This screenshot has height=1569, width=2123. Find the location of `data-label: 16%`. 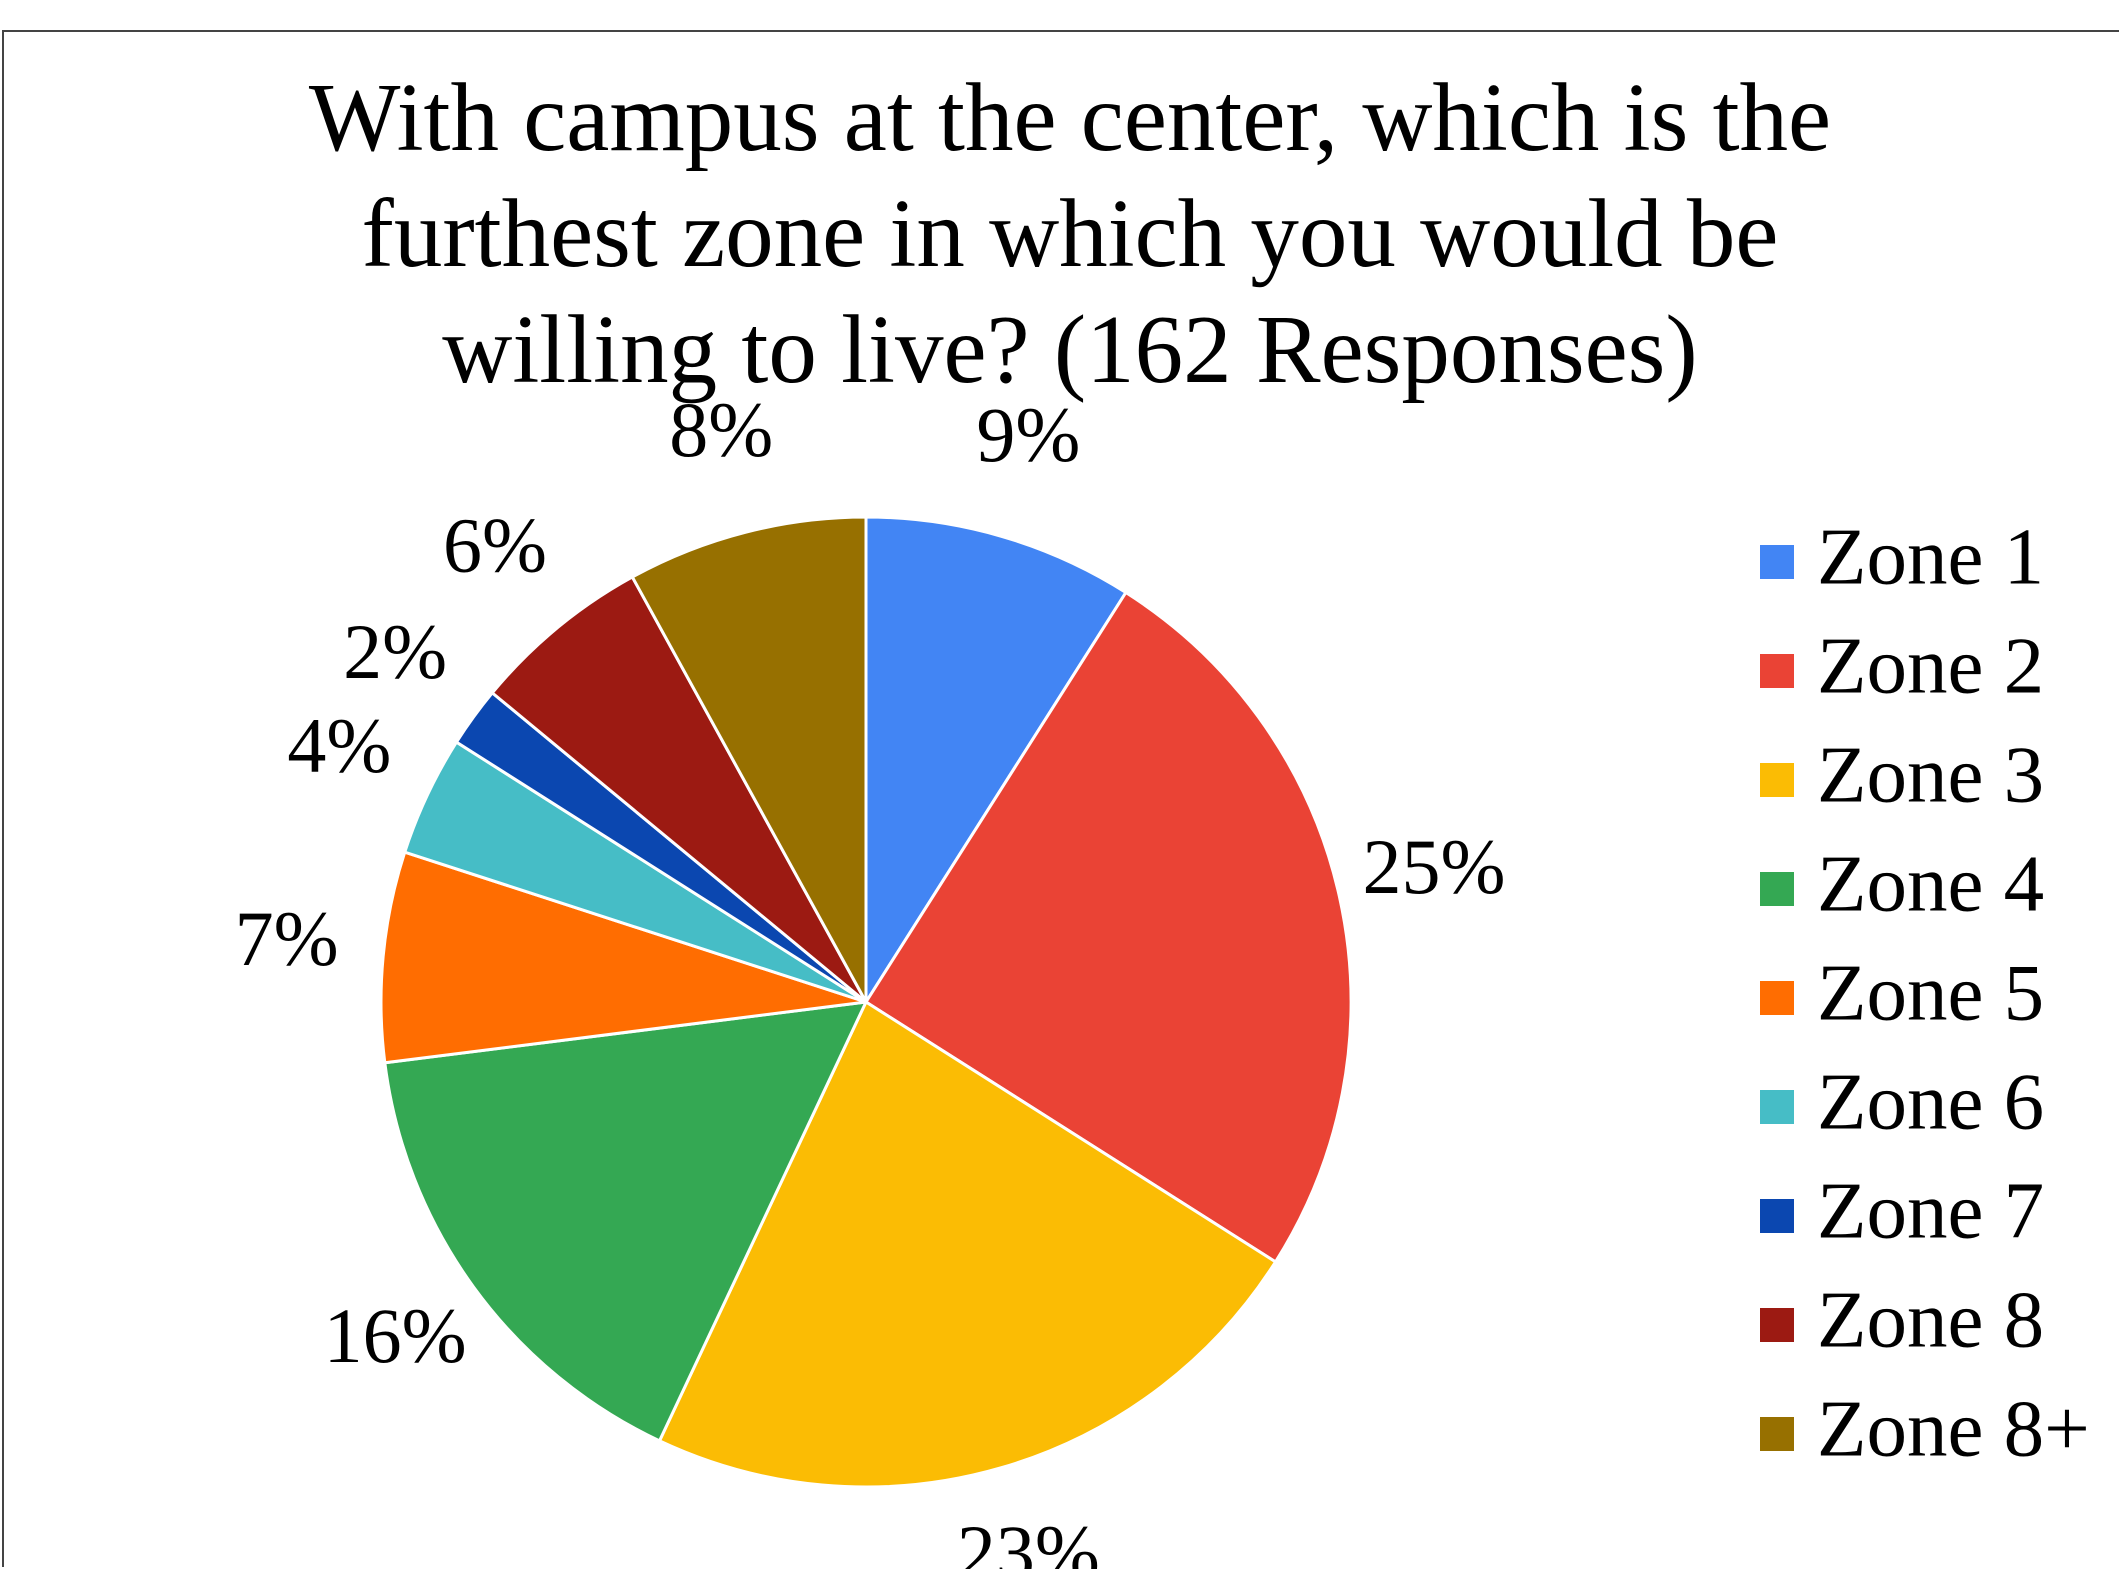

data-label: 16% is located at coordinates (395, 1335).